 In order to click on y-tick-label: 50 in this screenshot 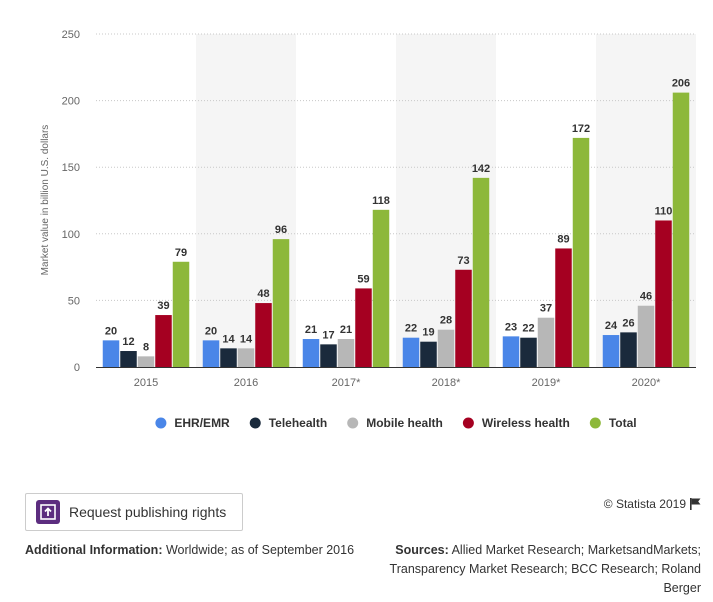, I will do `click(74, 301)`.